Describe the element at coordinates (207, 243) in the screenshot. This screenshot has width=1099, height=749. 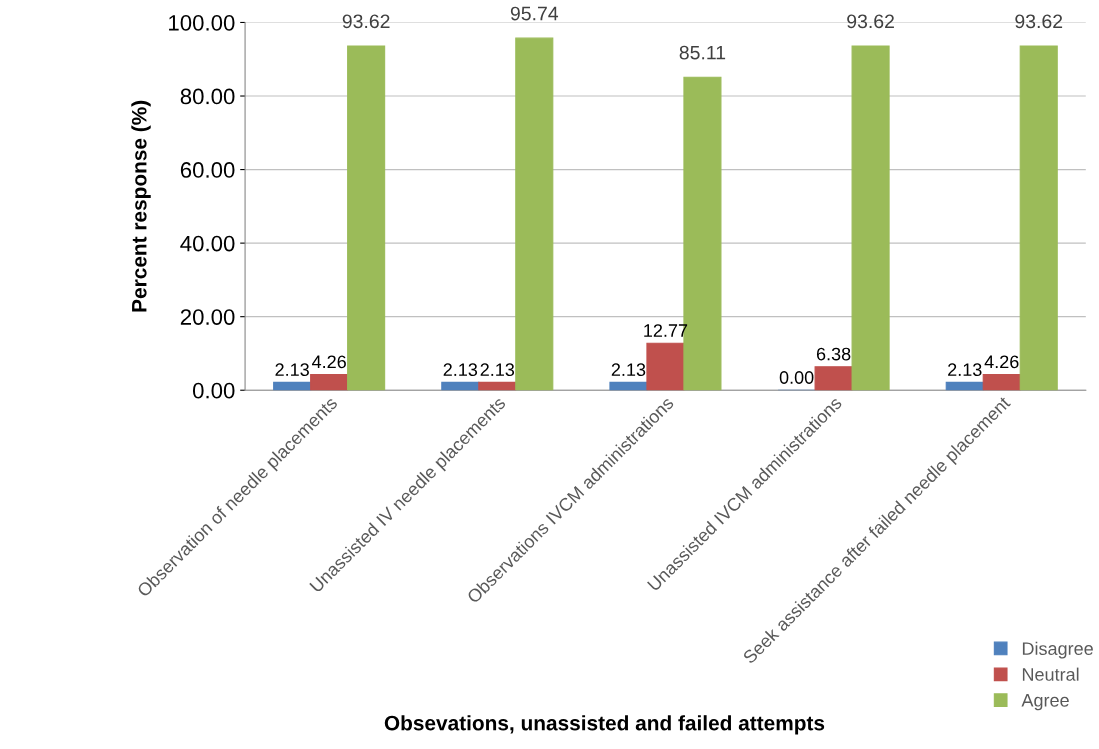
I see `y-tick-label: 40.00` at that location.